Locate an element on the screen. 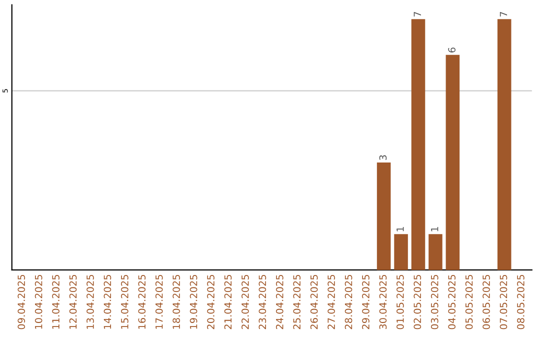 This screenshot has height=340, width=540. x-tick-label: 17.04.2025 is located at coordinates (159, 301).